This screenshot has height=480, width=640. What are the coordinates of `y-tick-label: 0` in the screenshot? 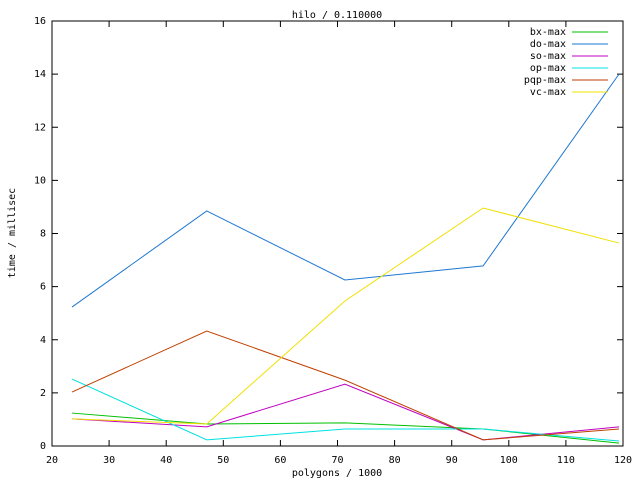 It's located at (43, 446).